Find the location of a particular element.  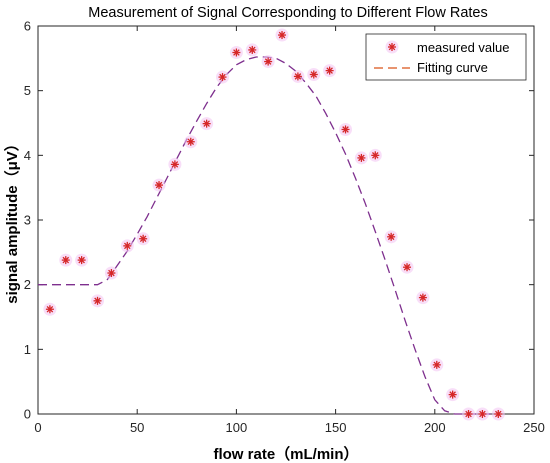

legend-measured-label: measured value is located at coordinates (463, 47).